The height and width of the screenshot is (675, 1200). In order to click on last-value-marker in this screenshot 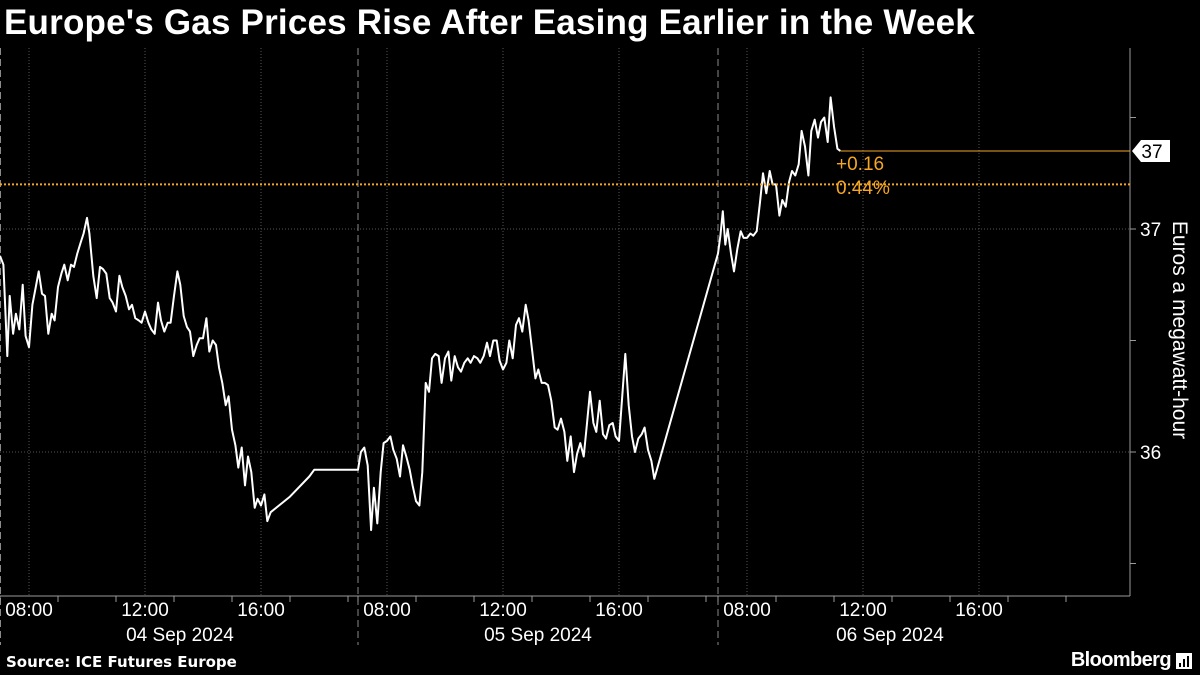, I will do `click(1151, 150)`.